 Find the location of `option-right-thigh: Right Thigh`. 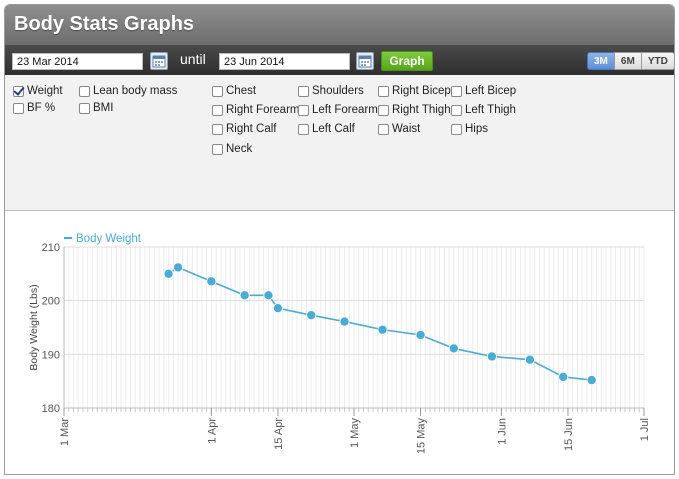

option-right-thigh: Right Thigh is located at coordinates (414, 110).